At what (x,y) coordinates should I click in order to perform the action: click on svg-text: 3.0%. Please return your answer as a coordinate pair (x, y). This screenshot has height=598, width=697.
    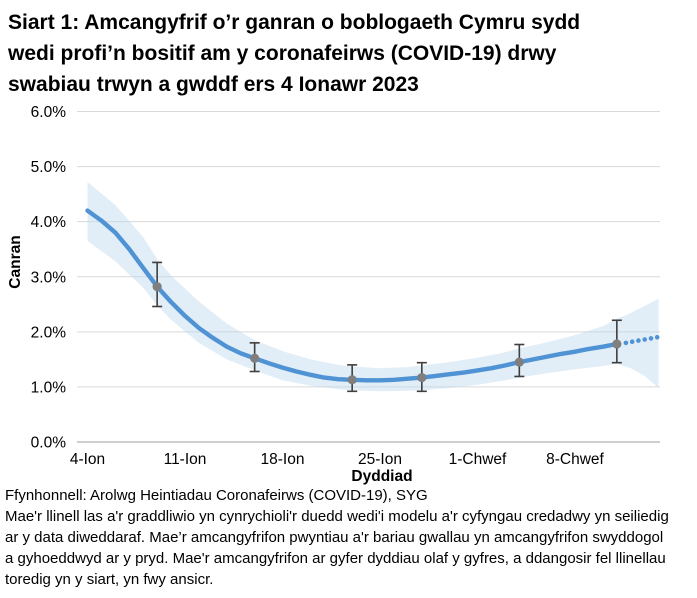
    Looking at the image, I should click on (49, 277).